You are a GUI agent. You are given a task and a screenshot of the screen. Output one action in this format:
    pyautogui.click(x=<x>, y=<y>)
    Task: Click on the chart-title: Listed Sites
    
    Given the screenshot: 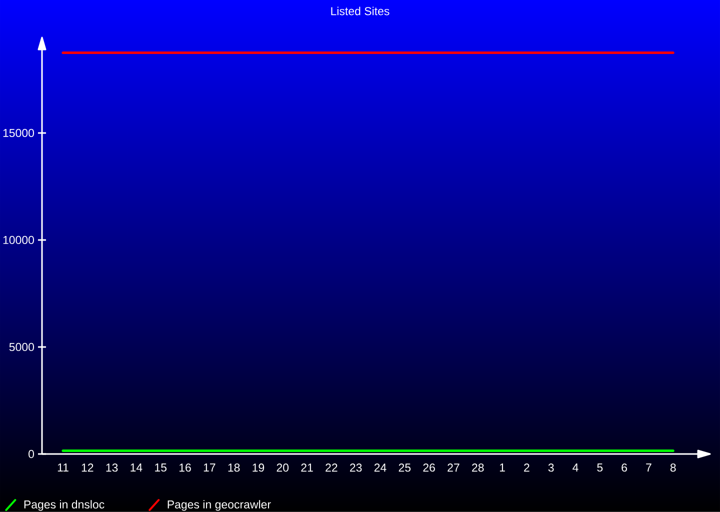 What is the action you would take?
    pyautogui.click(x=360, y=11)
    